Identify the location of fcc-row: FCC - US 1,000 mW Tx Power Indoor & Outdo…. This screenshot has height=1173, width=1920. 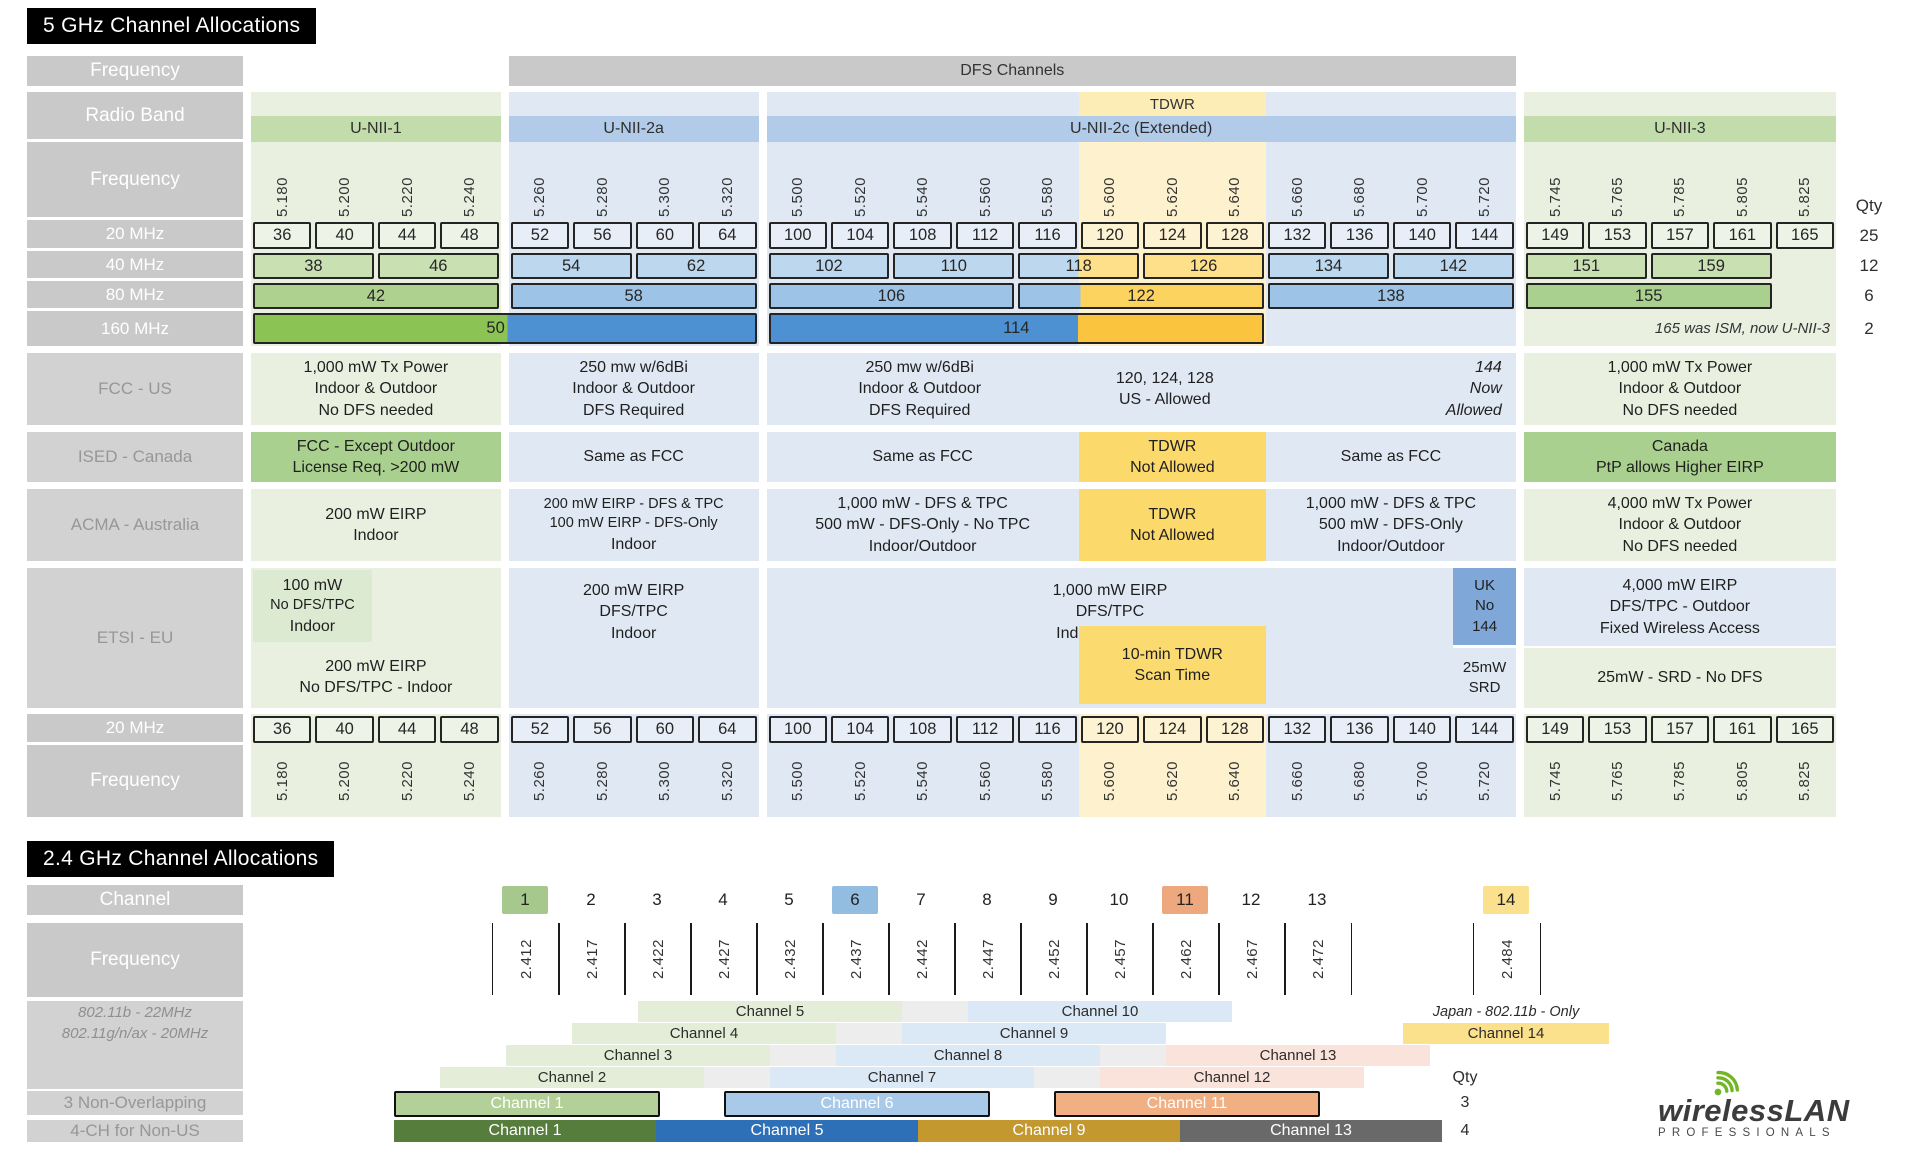
(973, 389).